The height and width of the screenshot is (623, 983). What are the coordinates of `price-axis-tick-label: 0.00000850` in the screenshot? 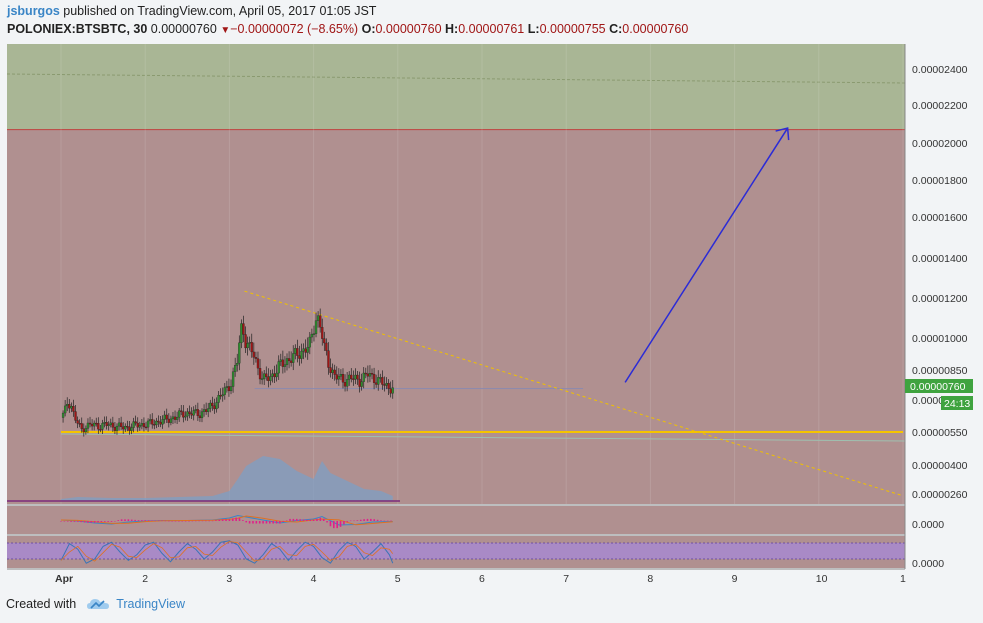 It's located at (940, 371).